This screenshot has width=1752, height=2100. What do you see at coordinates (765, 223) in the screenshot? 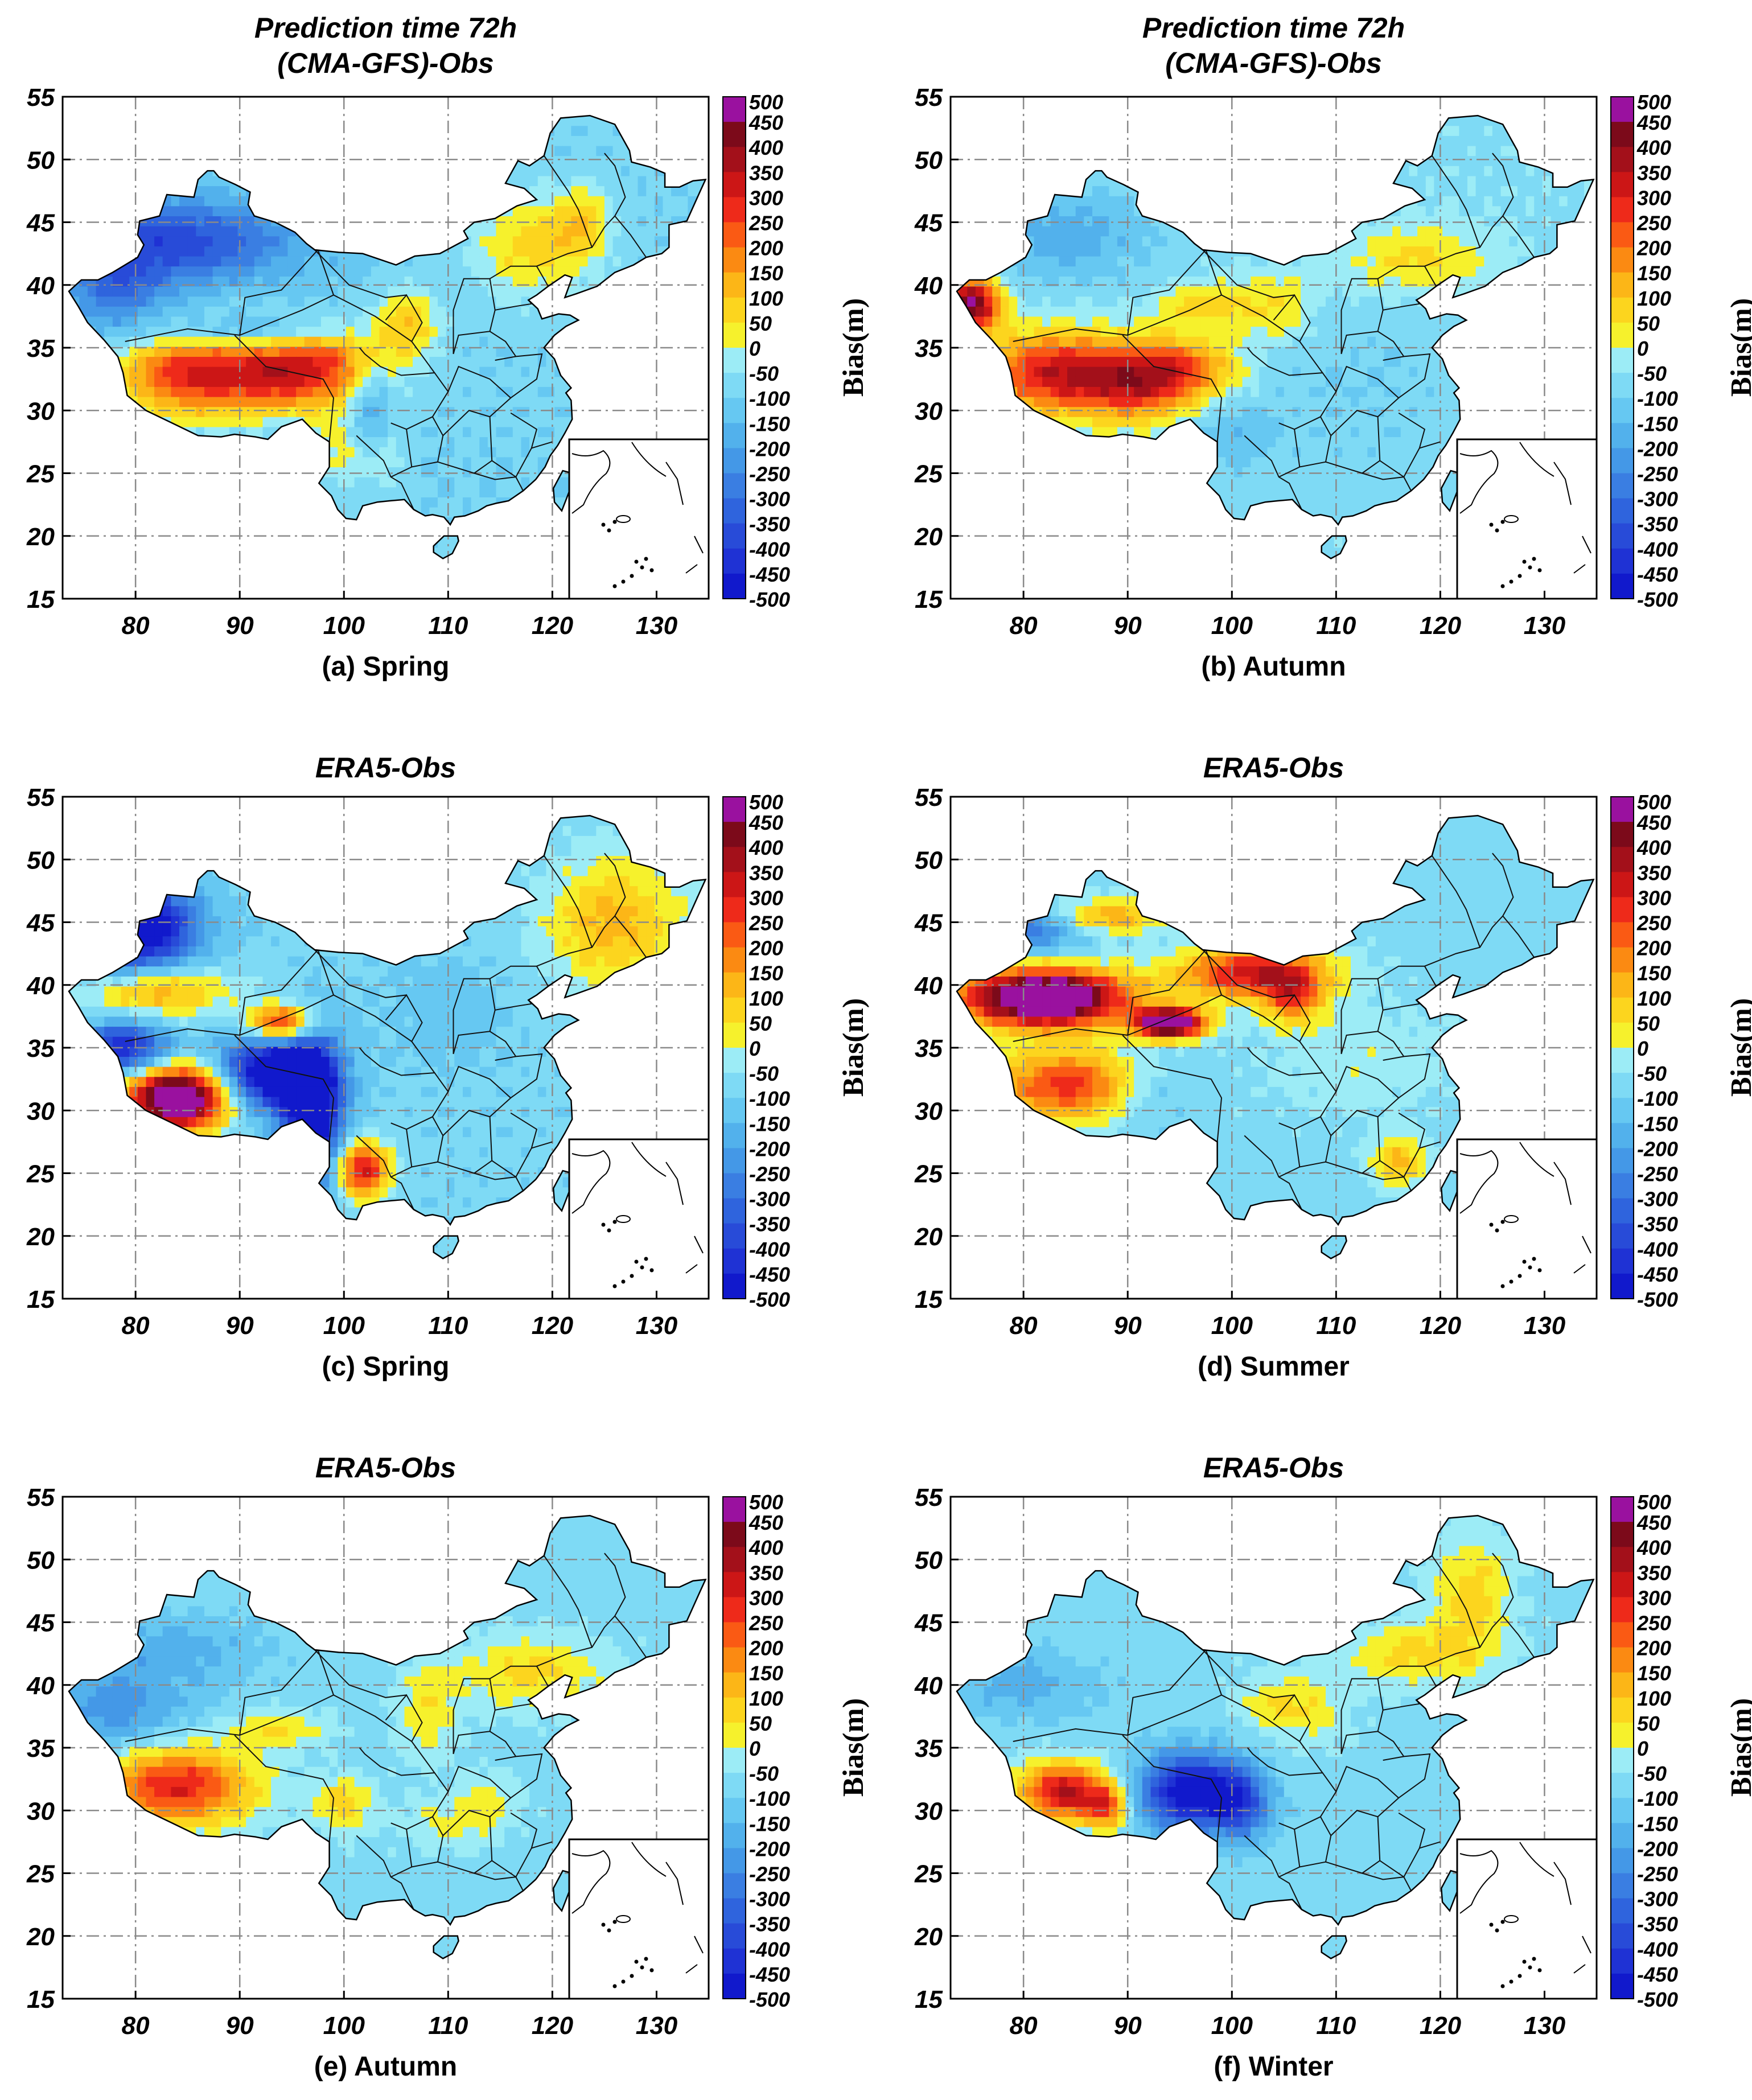
I see `colorbar-level-label: 250` at bounding box center [765, 223].